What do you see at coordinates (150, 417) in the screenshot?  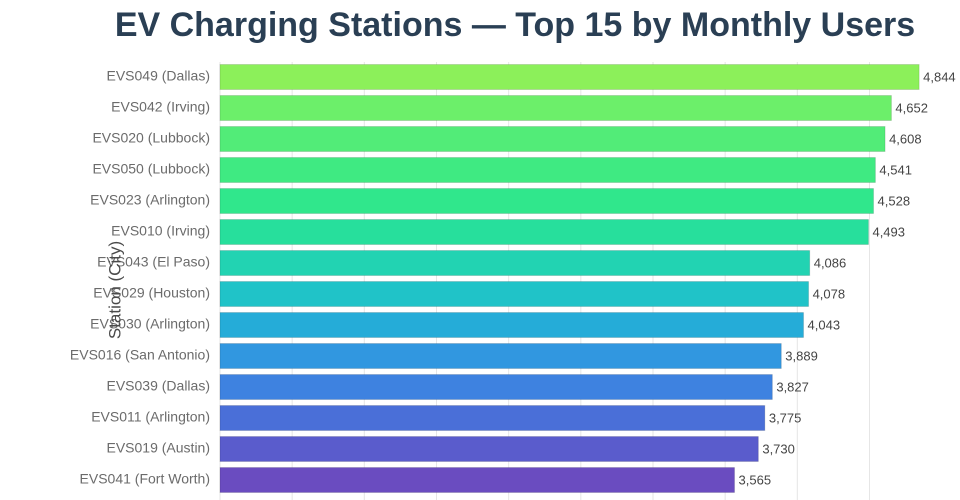 I see `y-tick-label: EVS011 (Arlington)` at bounding box center [150, 417].